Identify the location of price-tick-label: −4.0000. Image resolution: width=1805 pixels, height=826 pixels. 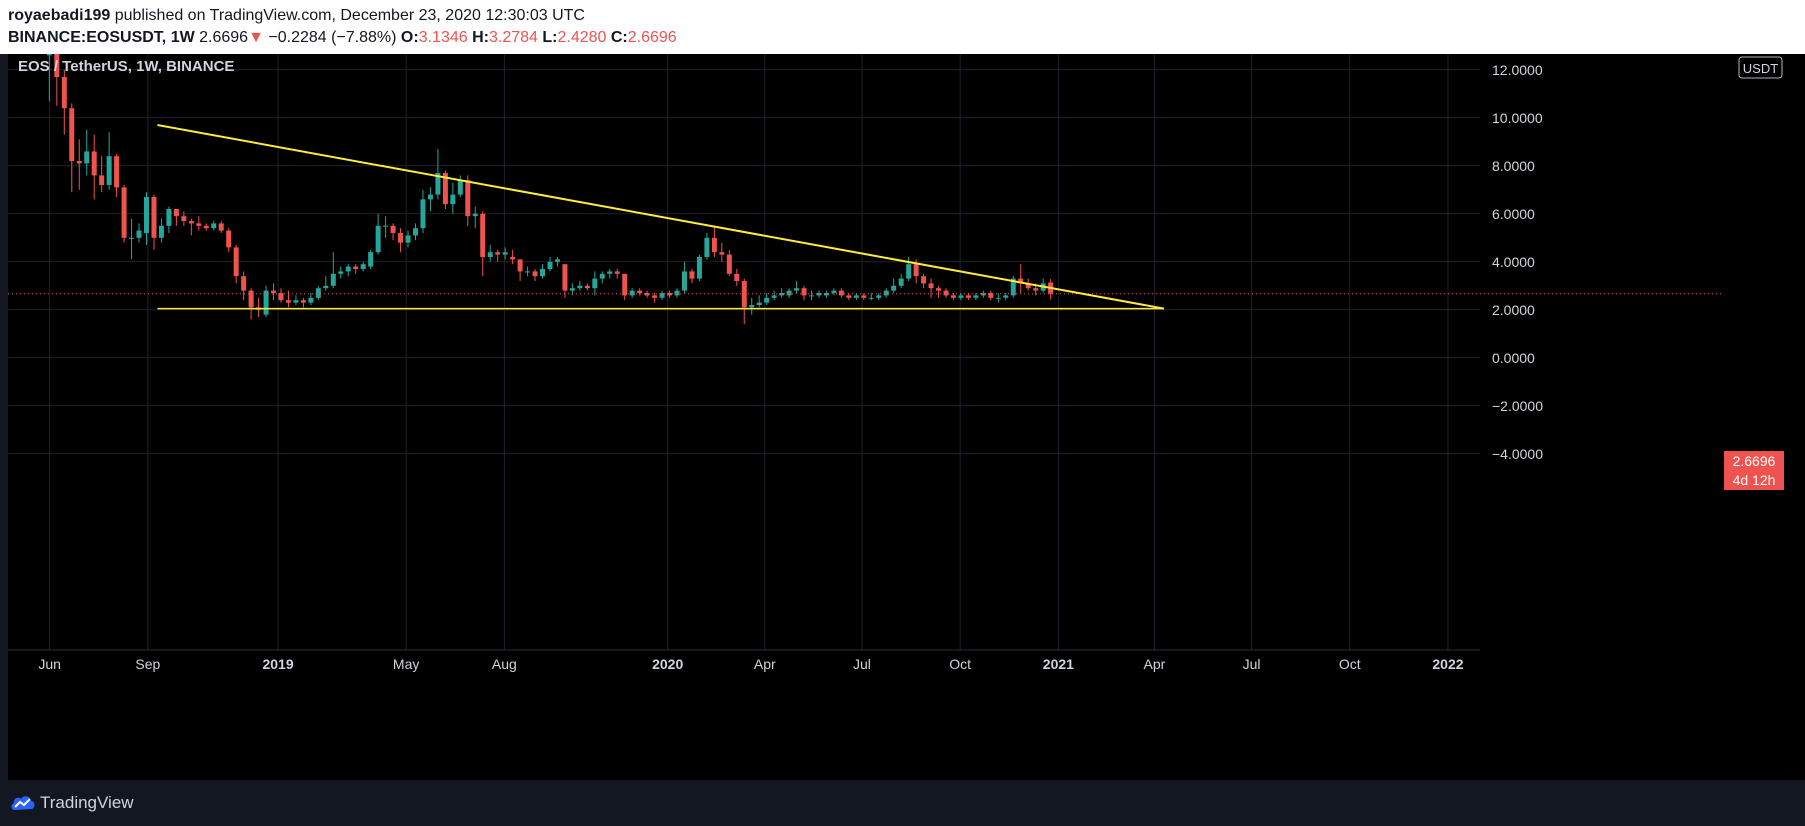
(1517, 454).